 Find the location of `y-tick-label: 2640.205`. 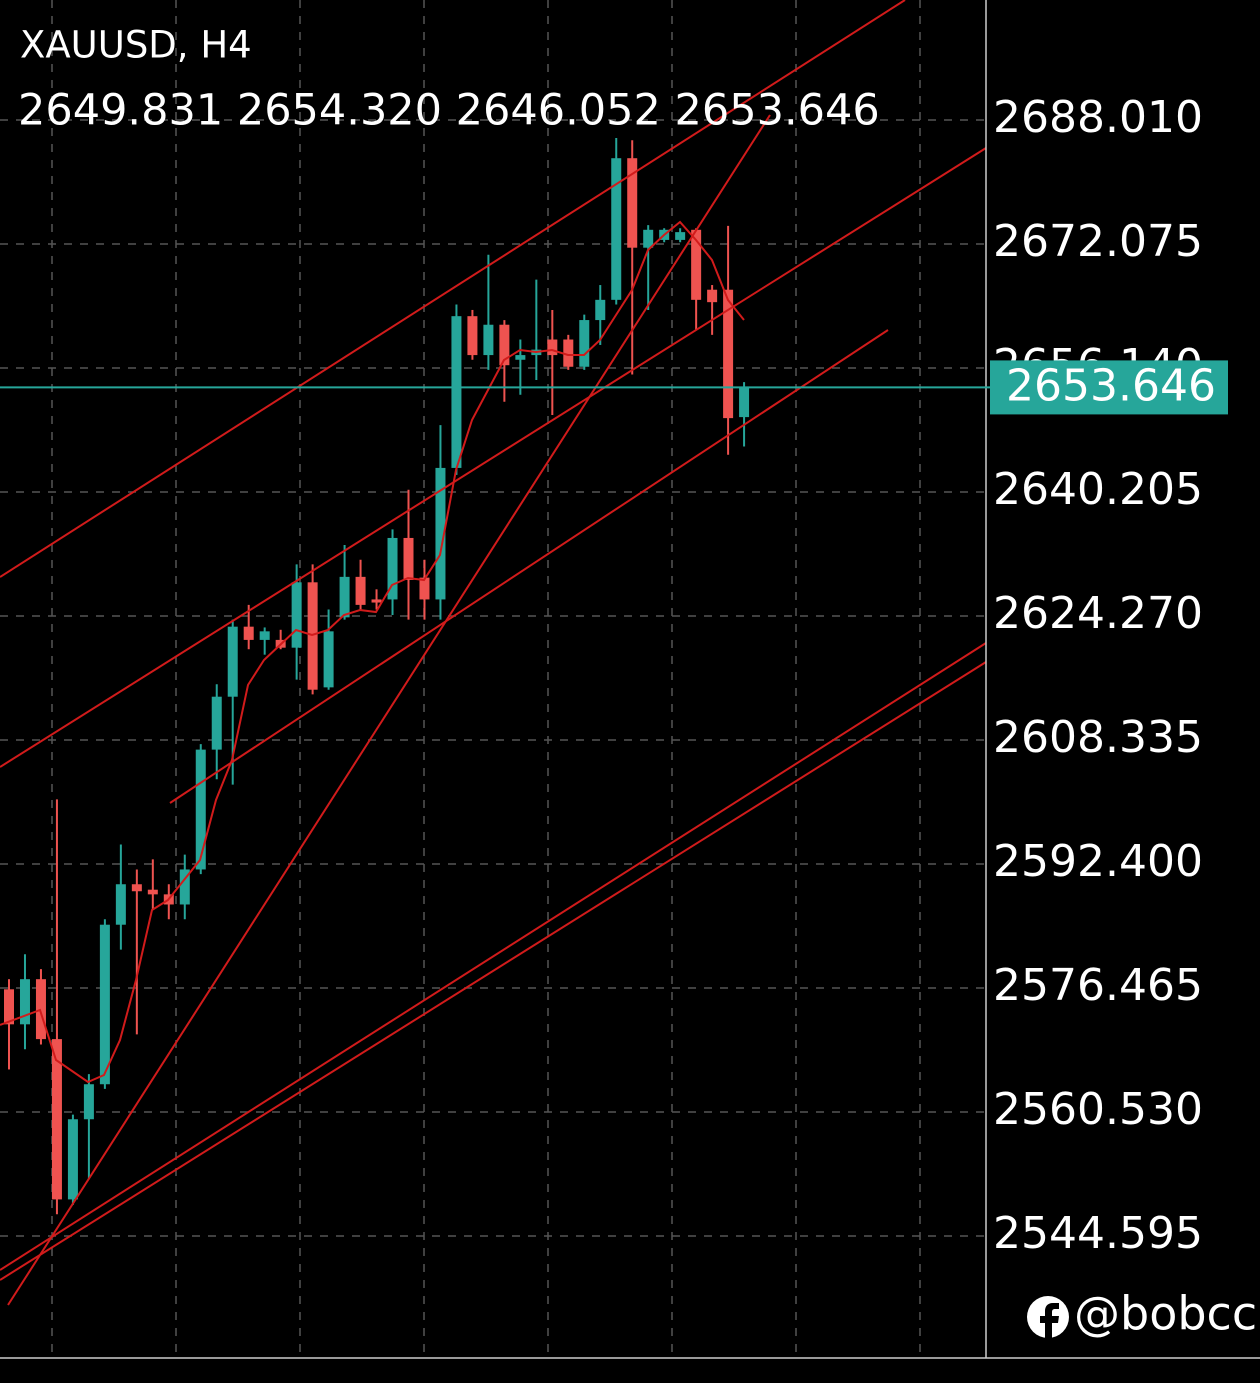

y-tick-label: 2640.205 is located at coordinates (1098, 489).